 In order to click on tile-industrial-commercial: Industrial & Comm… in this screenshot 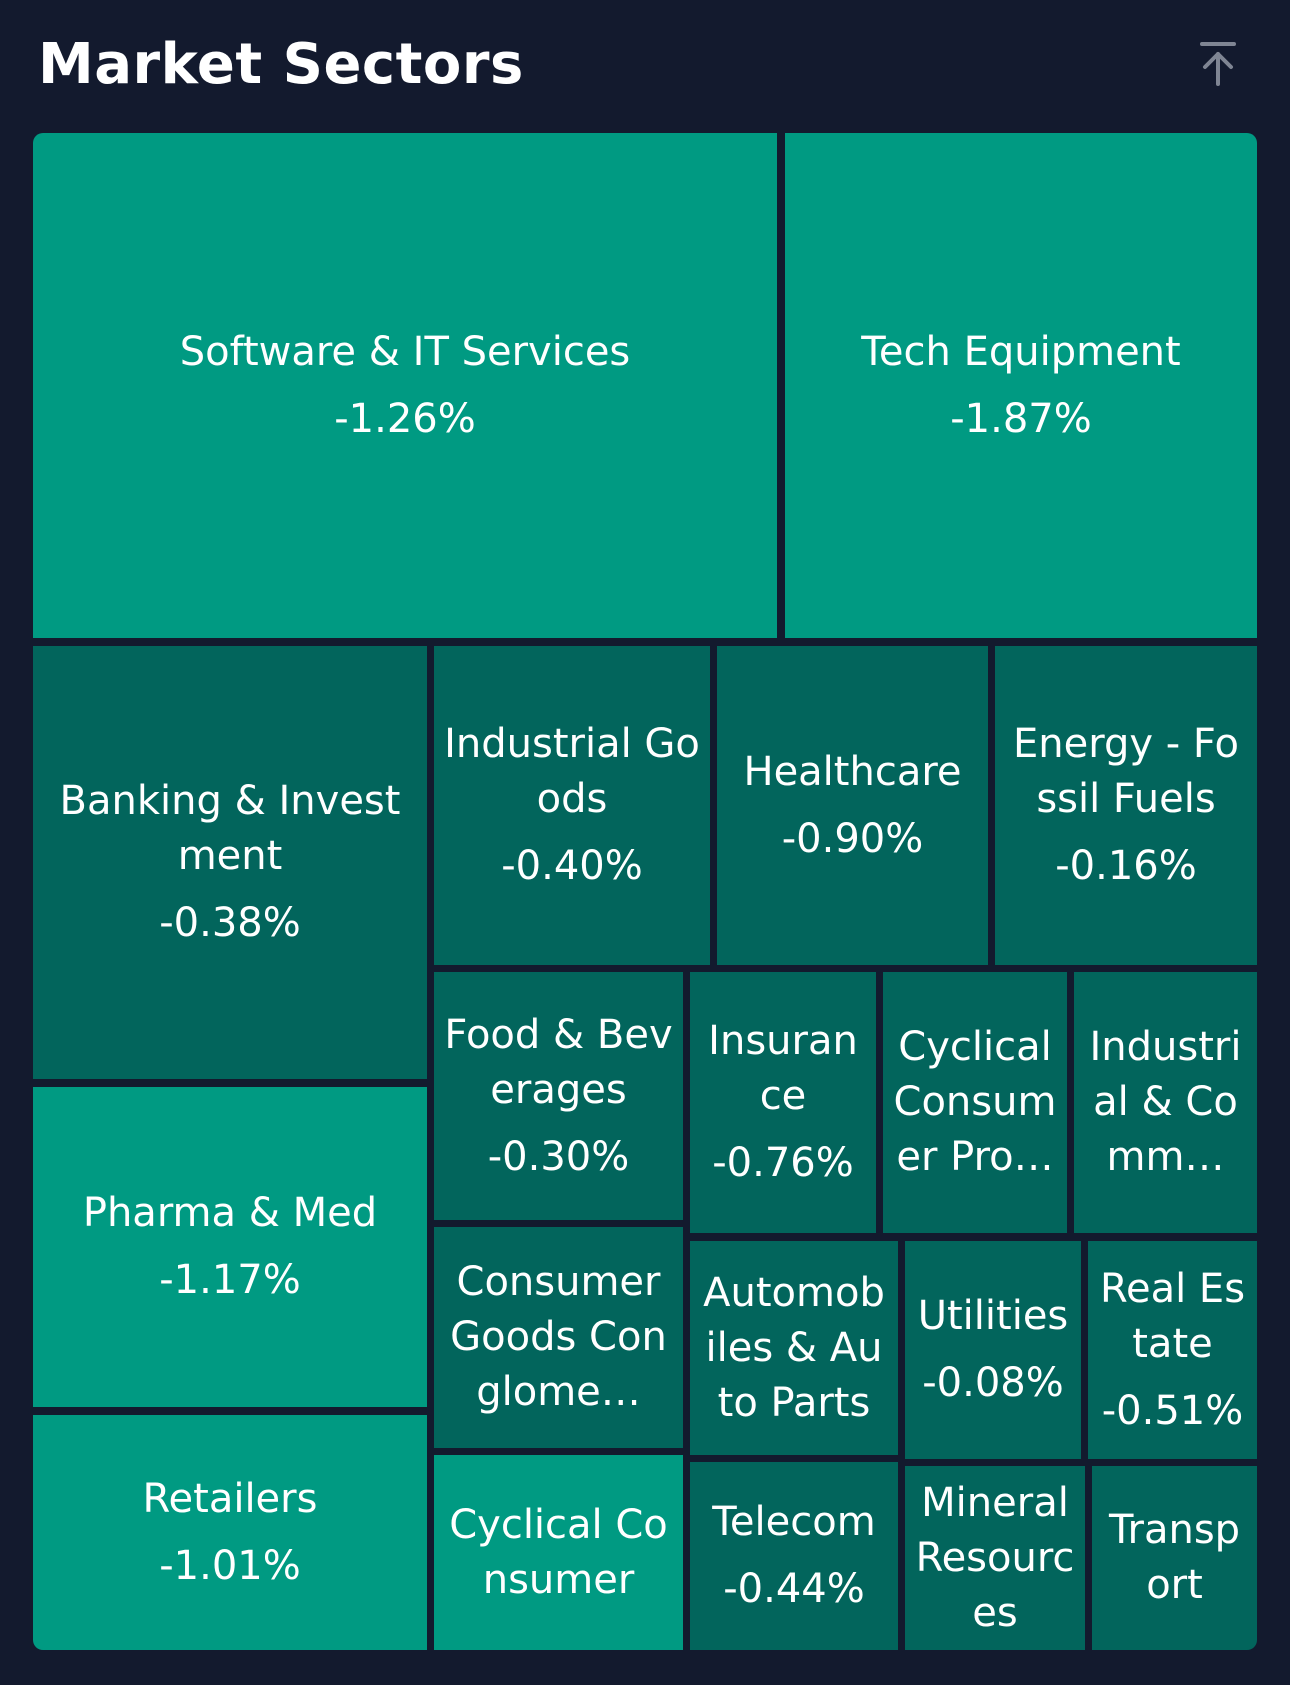, I will do `click(1165, 1102)`.